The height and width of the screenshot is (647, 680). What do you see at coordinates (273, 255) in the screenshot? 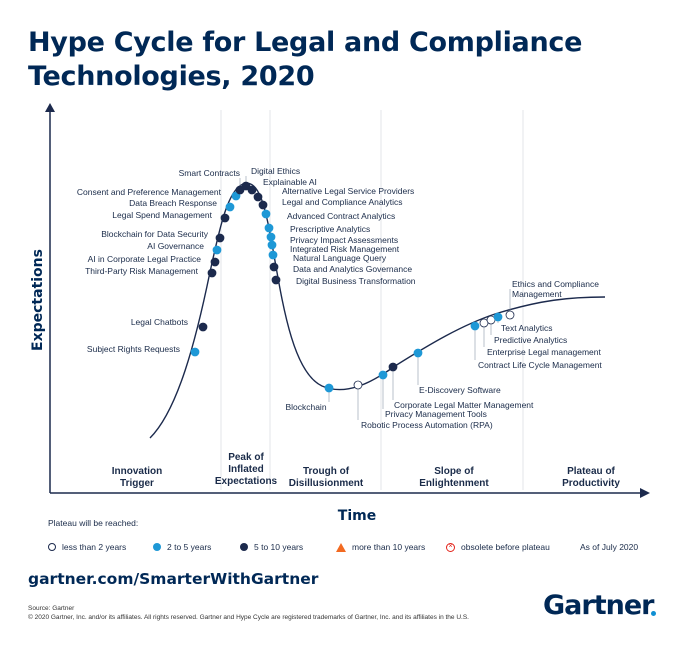
I see `point-natural-language-query` at bounding box center [273, 255].